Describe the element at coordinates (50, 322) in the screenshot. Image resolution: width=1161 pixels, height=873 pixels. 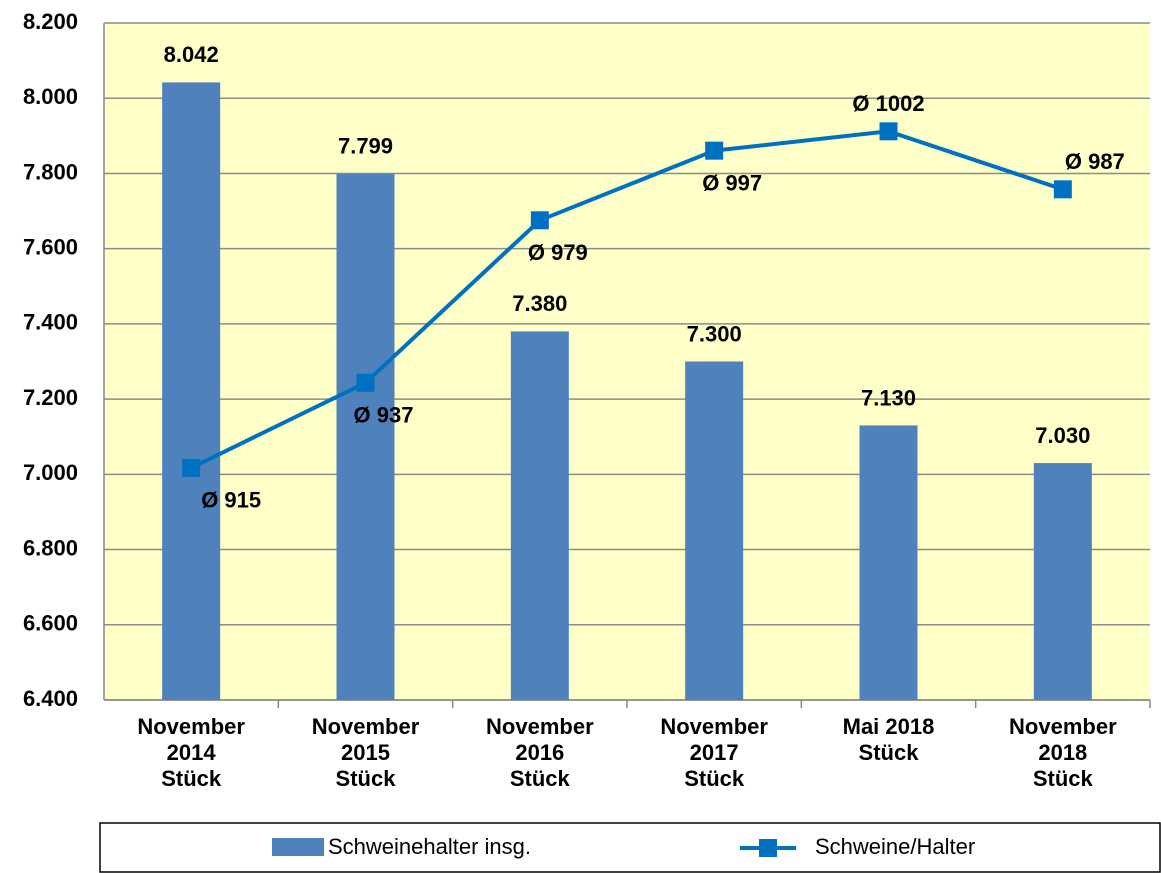
I see `y-tick-label: 7.400` at that location.